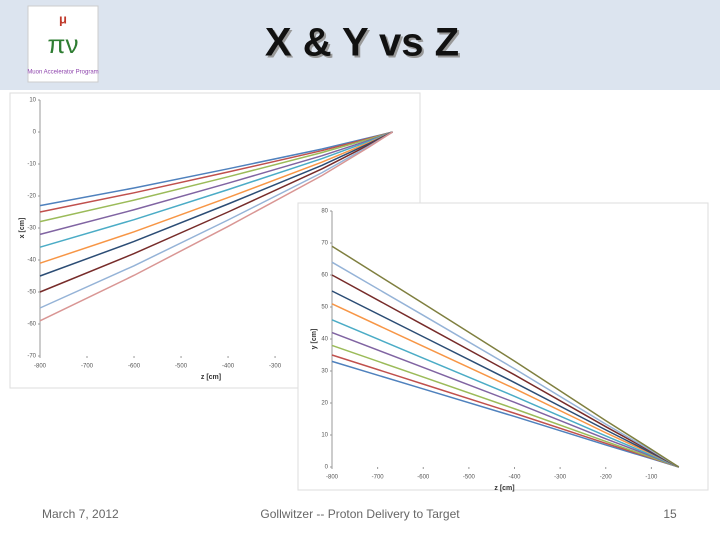  Describe the element at coordinates (360, 514) in the screenshot. I see `footer-center: Gollwitzer -- Proton Delivery to Target` at that location.